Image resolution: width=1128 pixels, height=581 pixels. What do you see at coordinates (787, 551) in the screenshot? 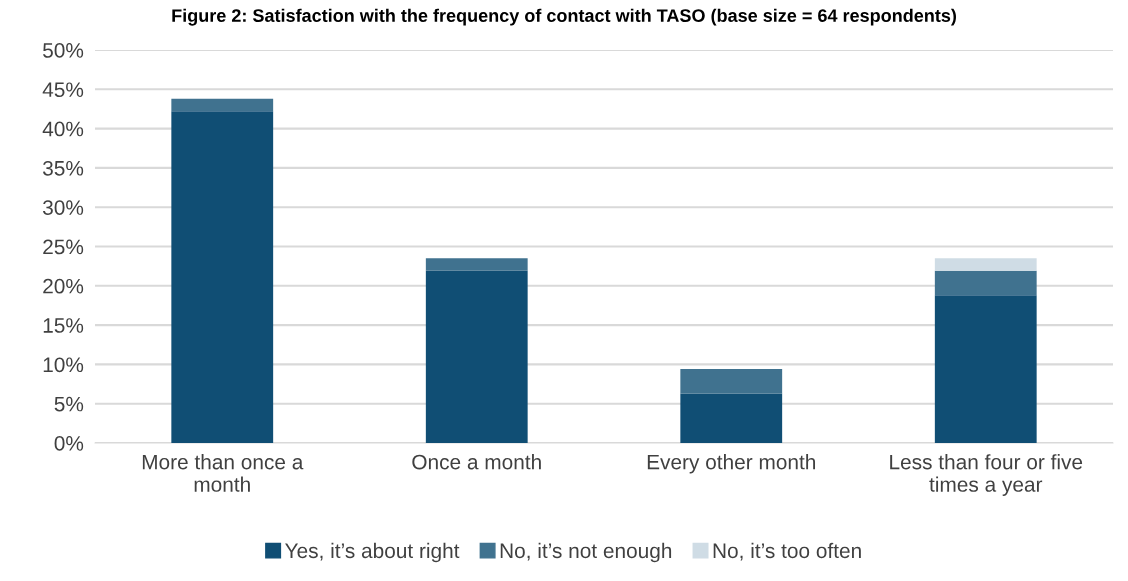
I see `legend-label: No, it’s too often` at bounding box center [787, 551].